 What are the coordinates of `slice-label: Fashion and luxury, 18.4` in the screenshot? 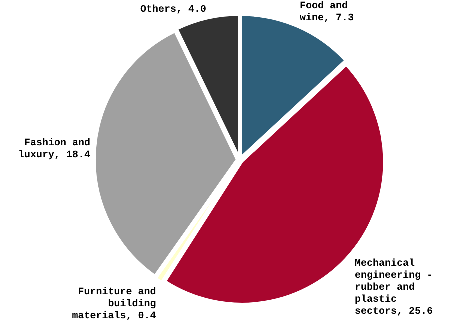 It's located at (54, 150).